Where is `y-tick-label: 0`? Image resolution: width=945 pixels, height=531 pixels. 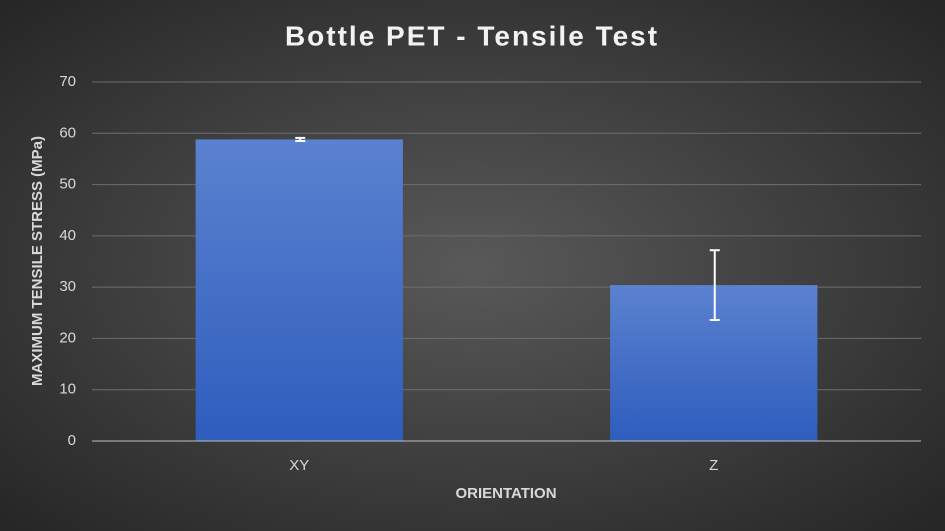 y-tick-label: 0 is located at coordinates (72, 440).